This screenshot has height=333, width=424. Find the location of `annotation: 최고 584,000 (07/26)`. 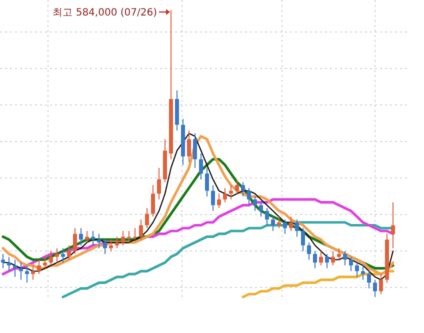

annotation: 최고 584,000 (07/26) is located at coordinates (105, 13).